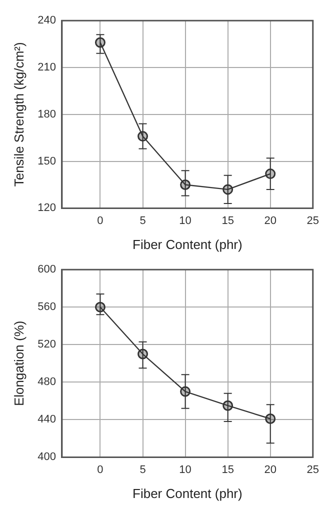  I want to click on y-tick-label: 240, so click(47, 20).